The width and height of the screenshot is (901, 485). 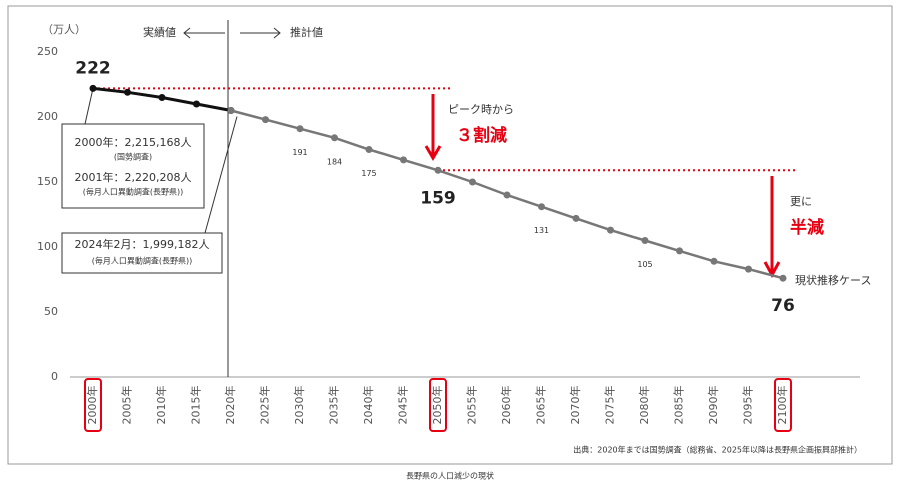 What do you see at coordinates (159, 32) in the screenshot?
I see `actual-label: 実績値` at bounding box center [159, 32].